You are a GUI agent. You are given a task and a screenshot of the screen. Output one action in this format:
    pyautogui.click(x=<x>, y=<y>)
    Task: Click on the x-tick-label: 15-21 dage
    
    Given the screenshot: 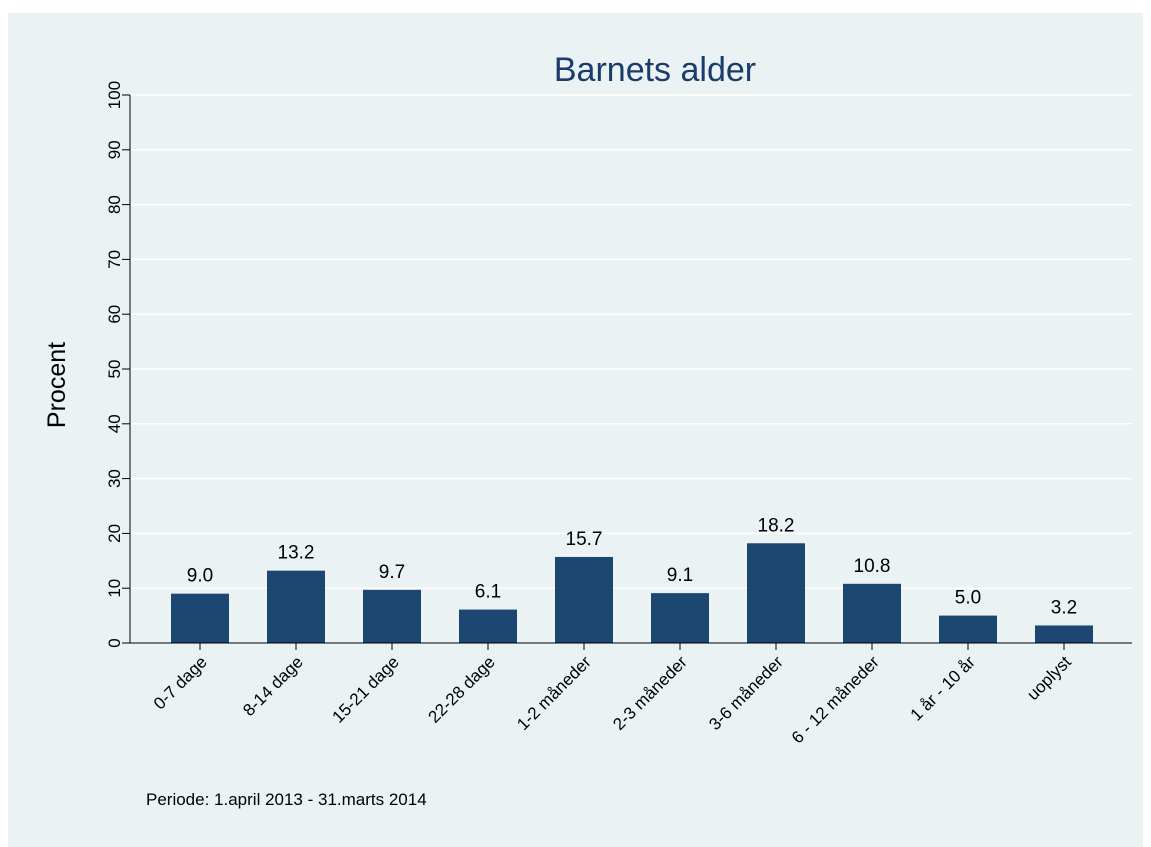 What is the action you would take?
    pyautogui.click(x=366, y=689)
    